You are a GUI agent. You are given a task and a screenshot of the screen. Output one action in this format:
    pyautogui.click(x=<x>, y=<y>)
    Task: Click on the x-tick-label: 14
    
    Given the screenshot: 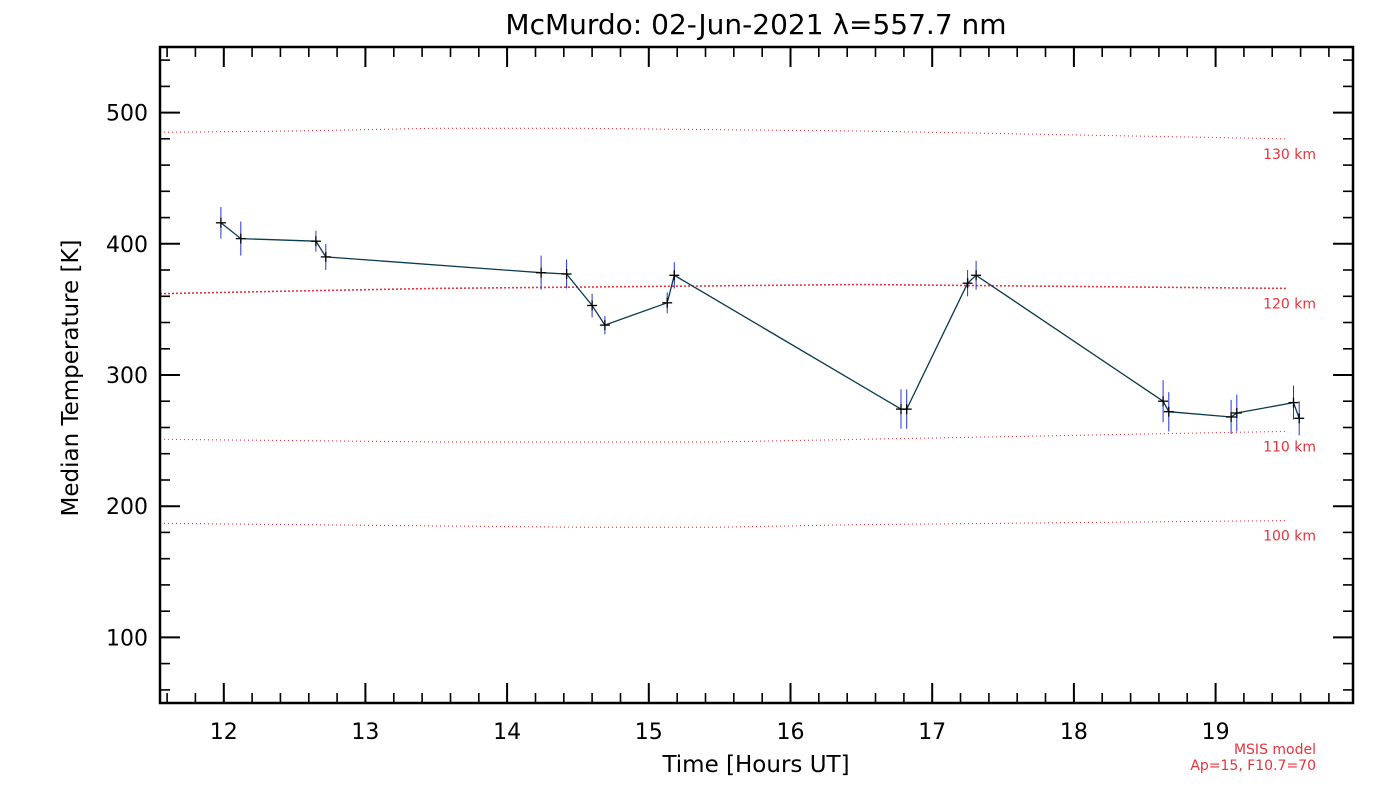 What is the action you would take?
    pyautogui.click(x=507, y=732)
    